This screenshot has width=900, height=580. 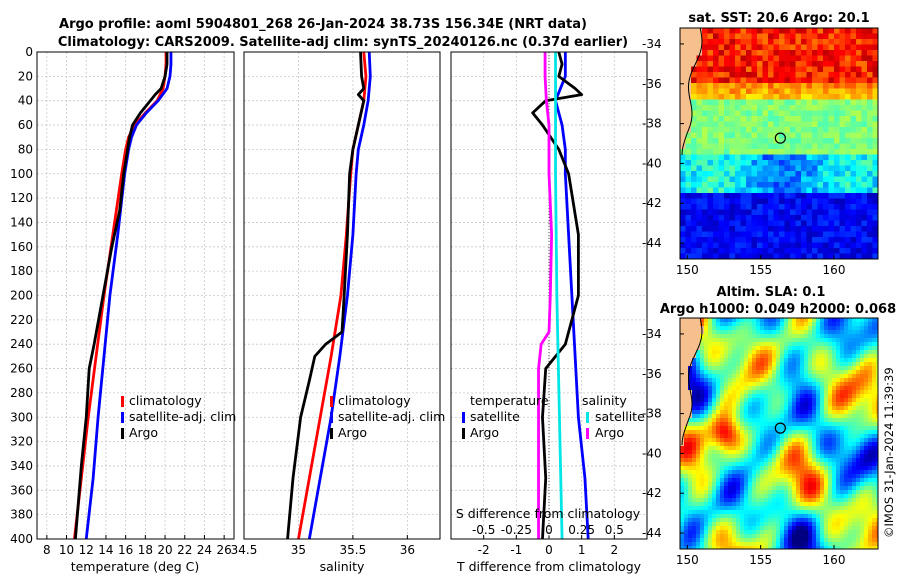 What do you see at coordinates (779, 433) in the screenshot?
I see `sla-map-frame` at bounding box center [779, 433].